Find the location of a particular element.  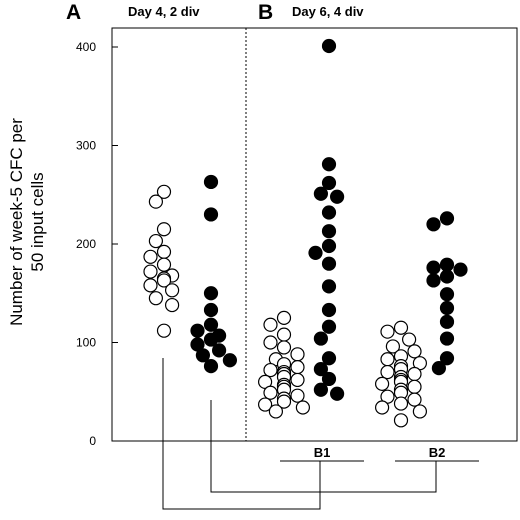

y-tick-label: 200 is located at coordinates (86, 244).